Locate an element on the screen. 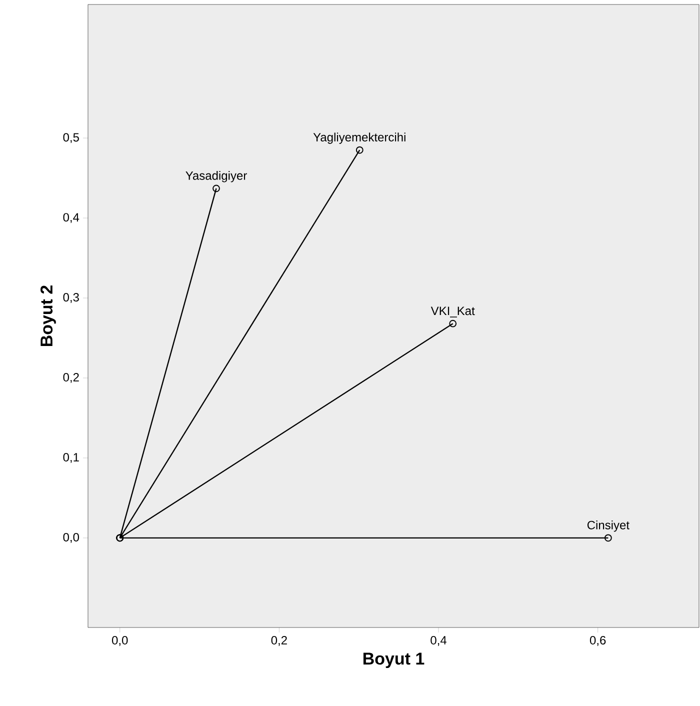  y-tick-label: 0,1 is located at coordinates (71, 457).